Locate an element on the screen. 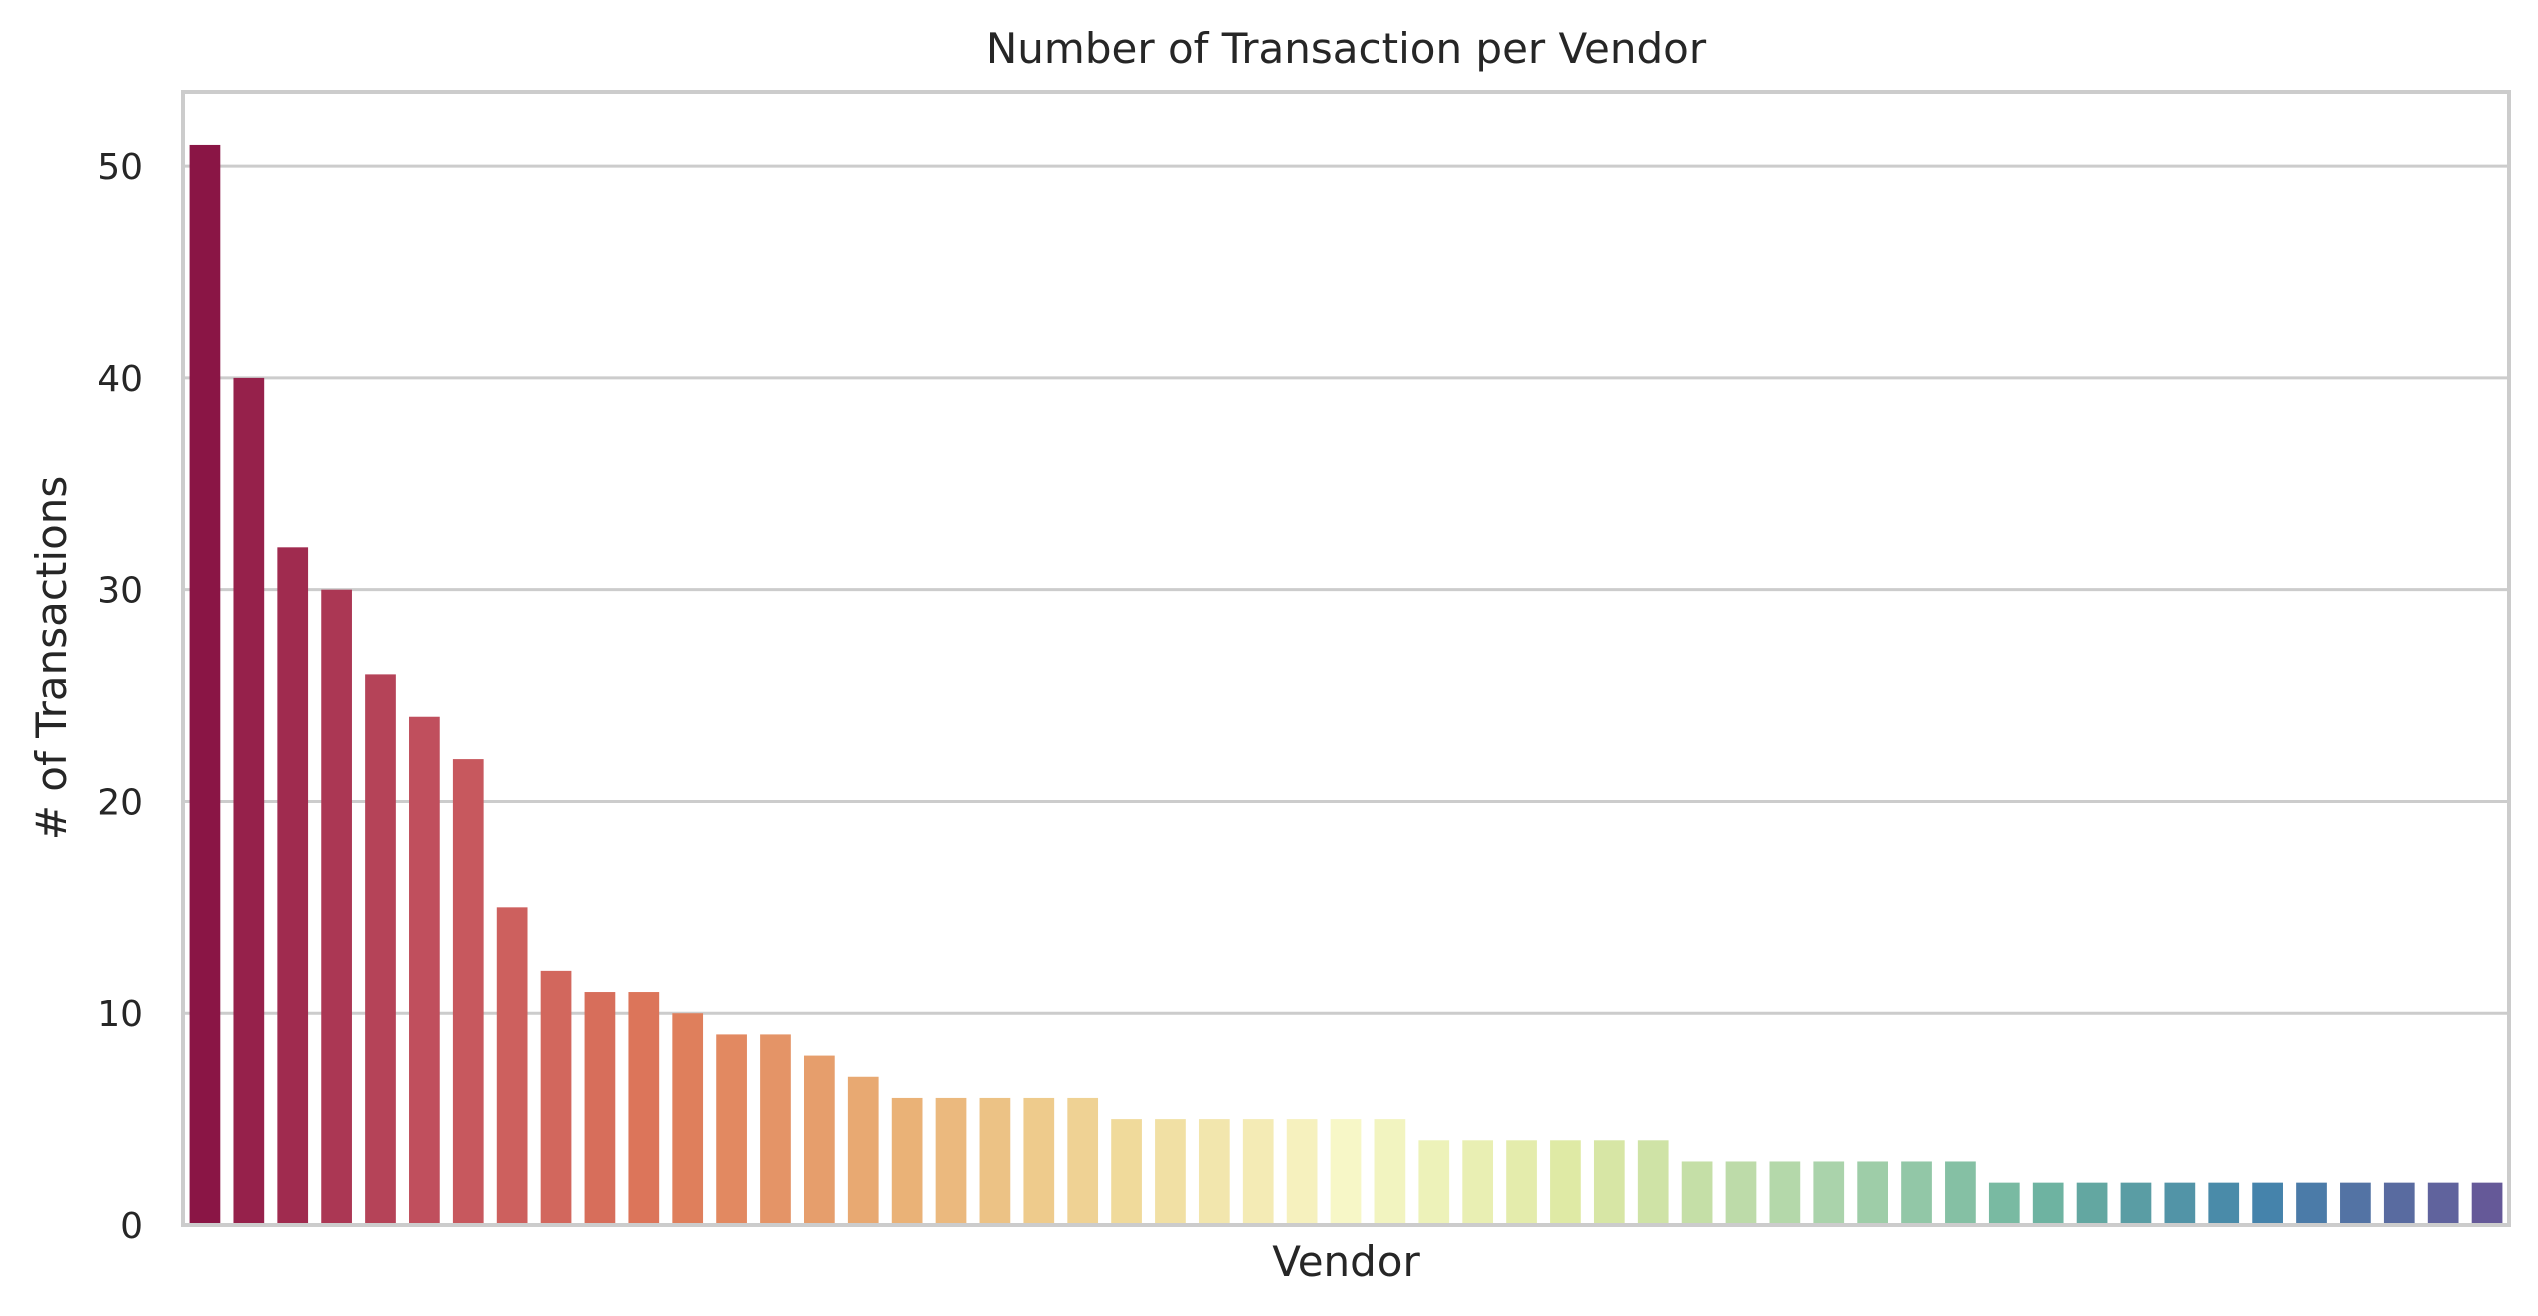  y-tick-labels: 0 10 20 30 40 50 is located at coordinates (120, 697).